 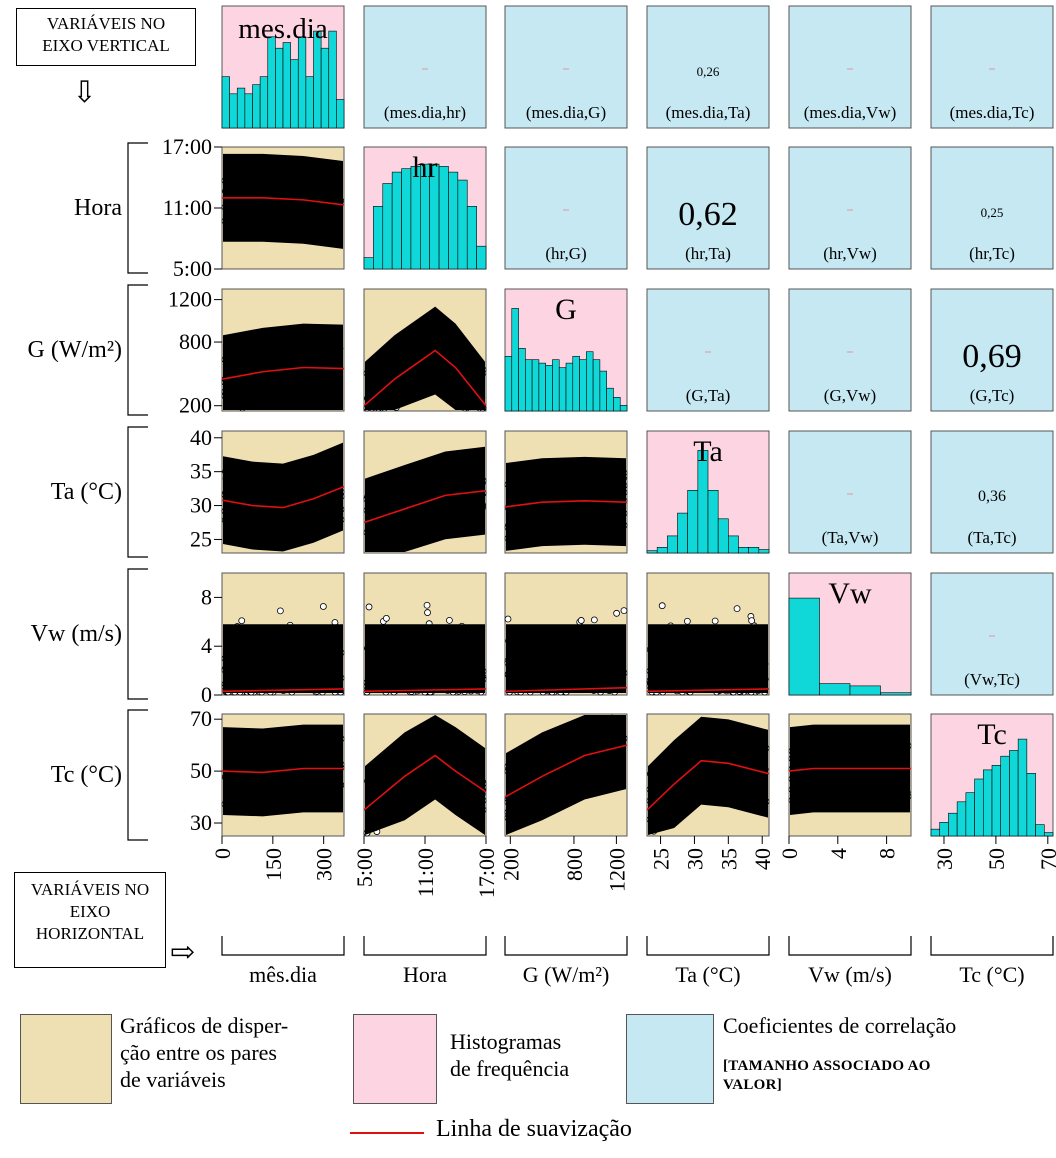 What do you see at coordinates (201, 718) in the screenshot?
I see `row-tick-label: 70` at bounding box center [201, 718].